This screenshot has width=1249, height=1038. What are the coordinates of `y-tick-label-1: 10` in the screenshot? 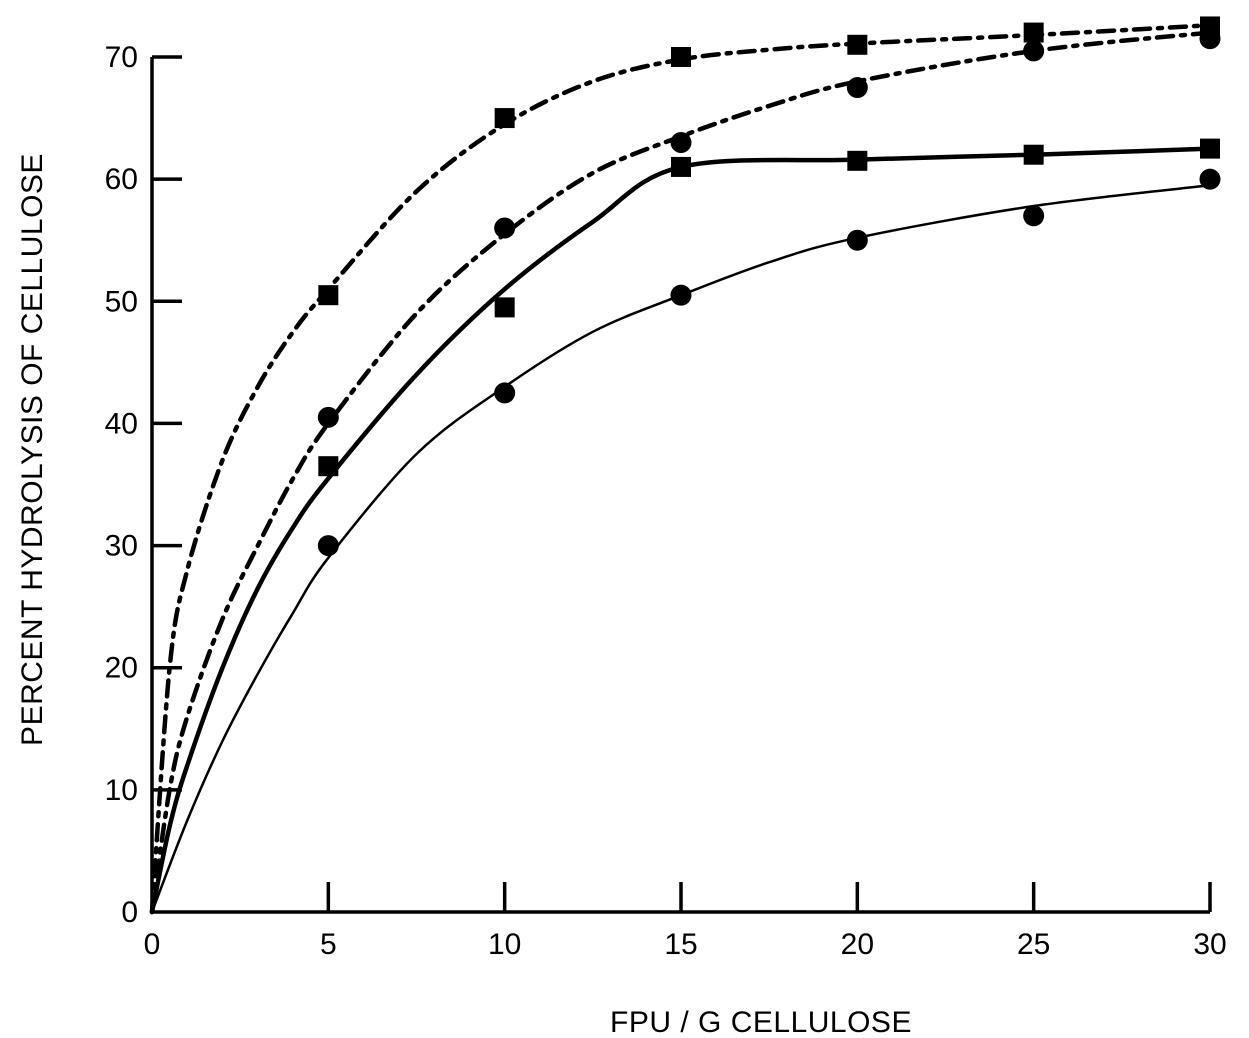 It's located at (121, 790).